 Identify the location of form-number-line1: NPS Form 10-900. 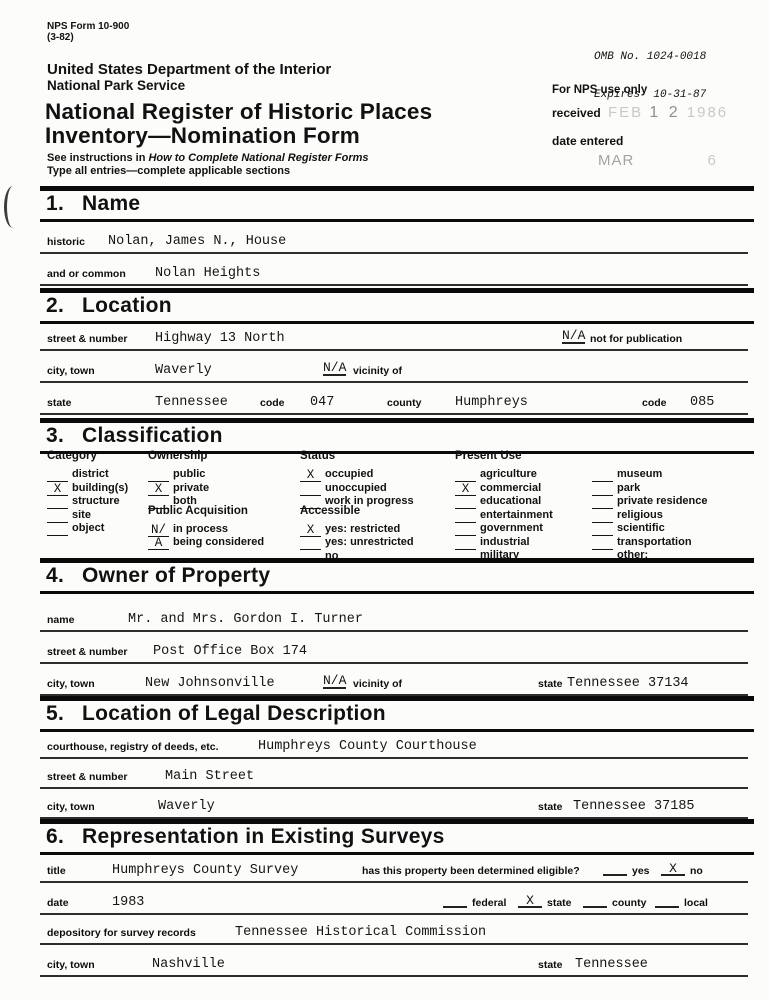
(88, 26).